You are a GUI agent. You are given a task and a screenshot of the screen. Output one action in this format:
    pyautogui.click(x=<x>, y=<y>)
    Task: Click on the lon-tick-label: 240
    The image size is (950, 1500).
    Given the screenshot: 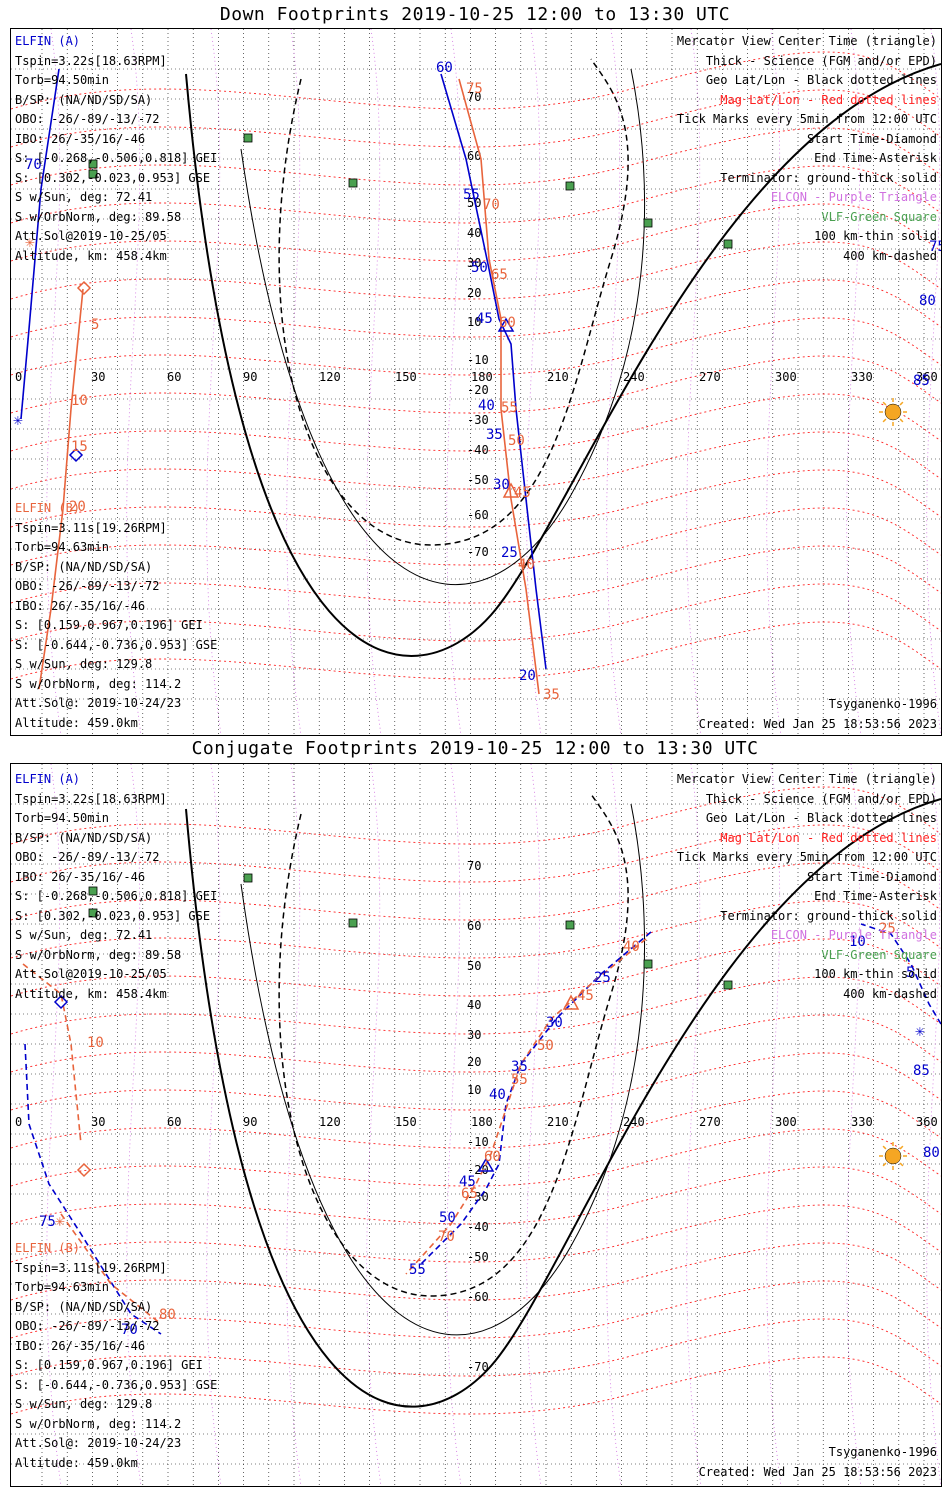 What is the action you would take?
    pyautogui.click(x=634, y=377)
    